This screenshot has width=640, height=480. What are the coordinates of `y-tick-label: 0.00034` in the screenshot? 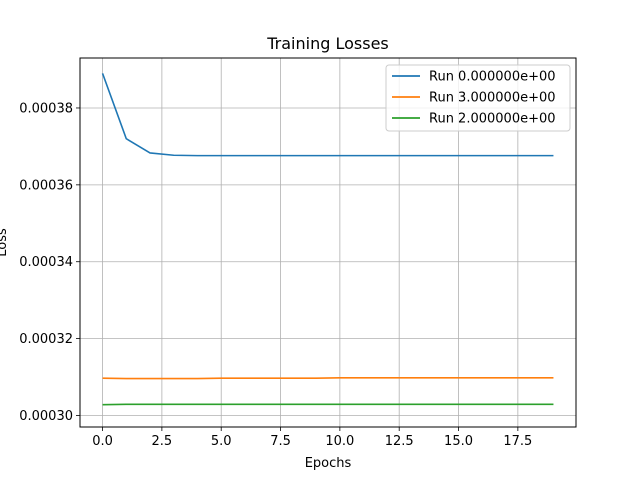 It's located at (46, 262).